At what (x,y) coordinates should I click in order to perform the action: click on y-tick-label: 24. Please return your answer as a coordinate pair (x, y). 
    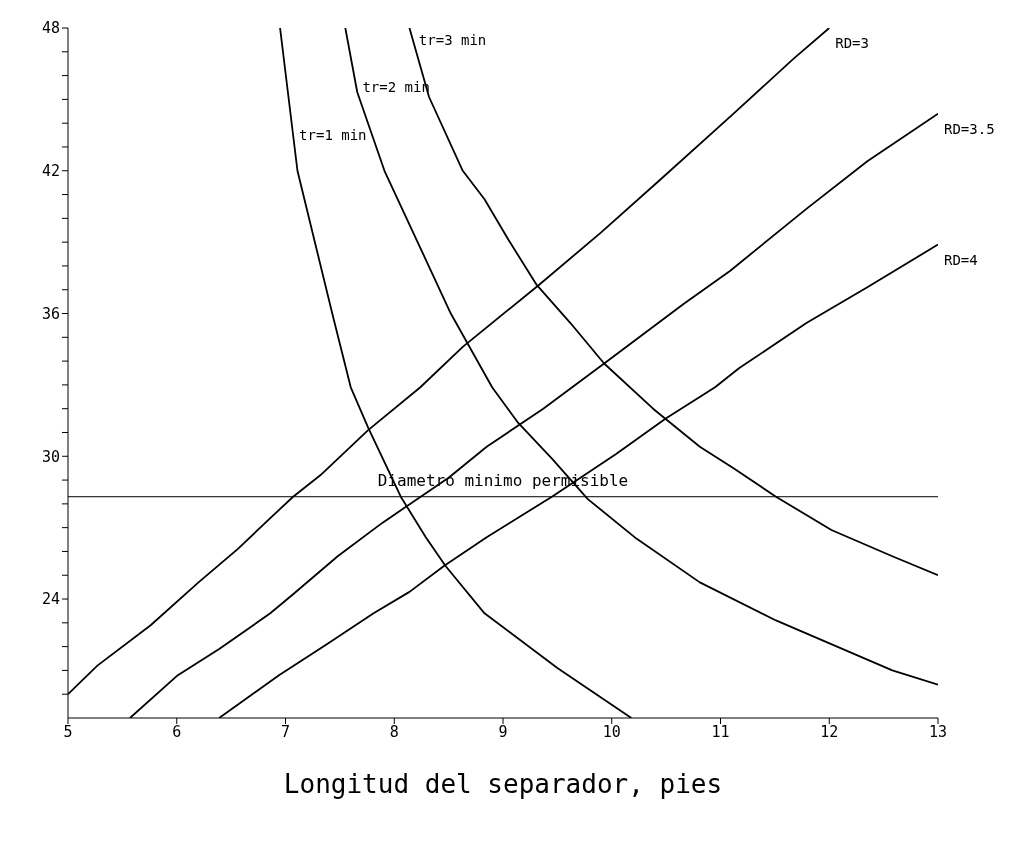
    Looking at the image, I should click on (50, 599).